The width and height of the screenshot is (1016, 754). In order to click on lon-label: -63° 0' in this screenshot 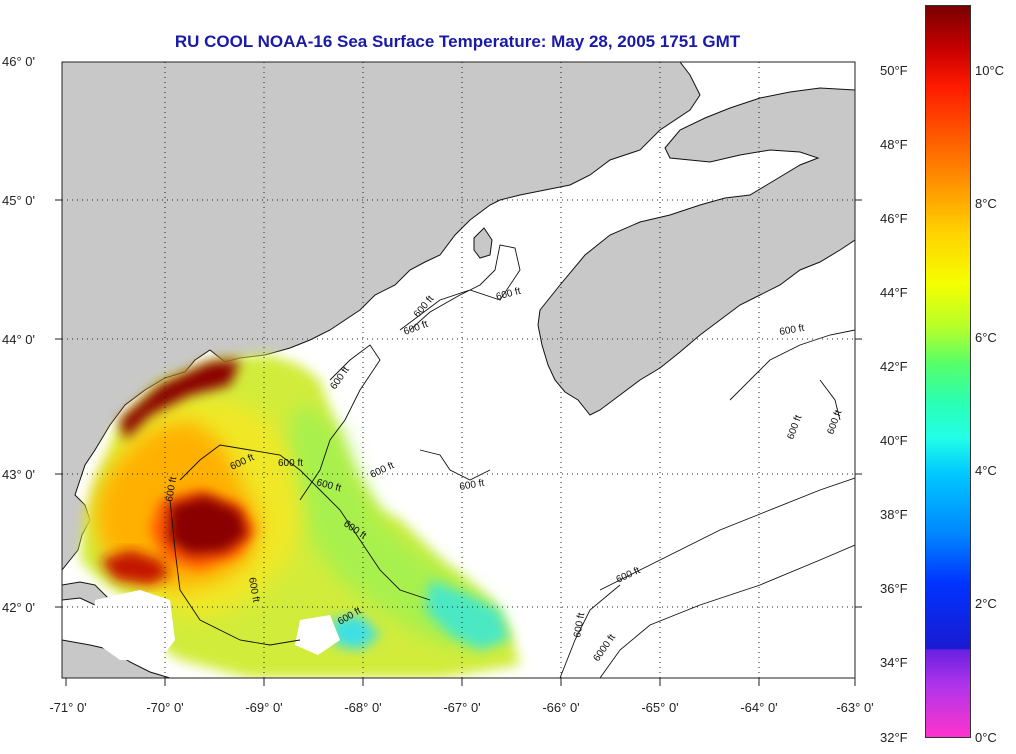, I will do `click(855, 707)`.